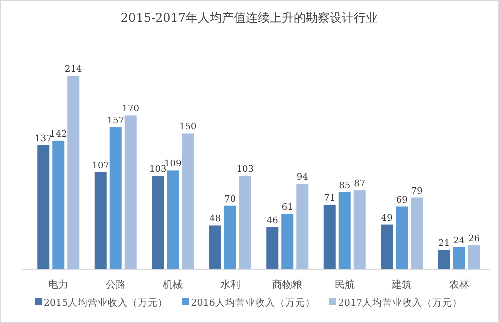 The width and height of the screenshot is (499, 323). I want to click on data-label: 137, so click(43, 139).